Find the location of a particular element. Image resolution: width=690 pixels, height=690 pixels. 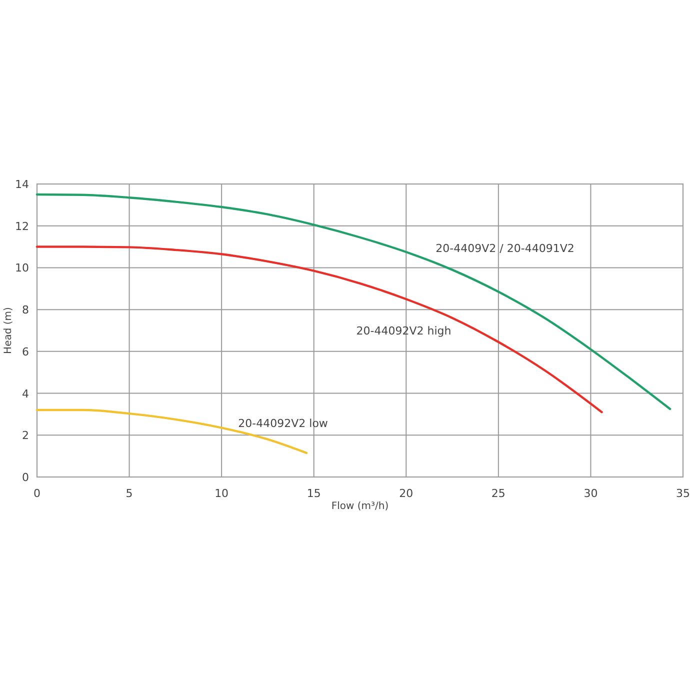

x-tick-label: 15 is located at coordinates (313, 493).